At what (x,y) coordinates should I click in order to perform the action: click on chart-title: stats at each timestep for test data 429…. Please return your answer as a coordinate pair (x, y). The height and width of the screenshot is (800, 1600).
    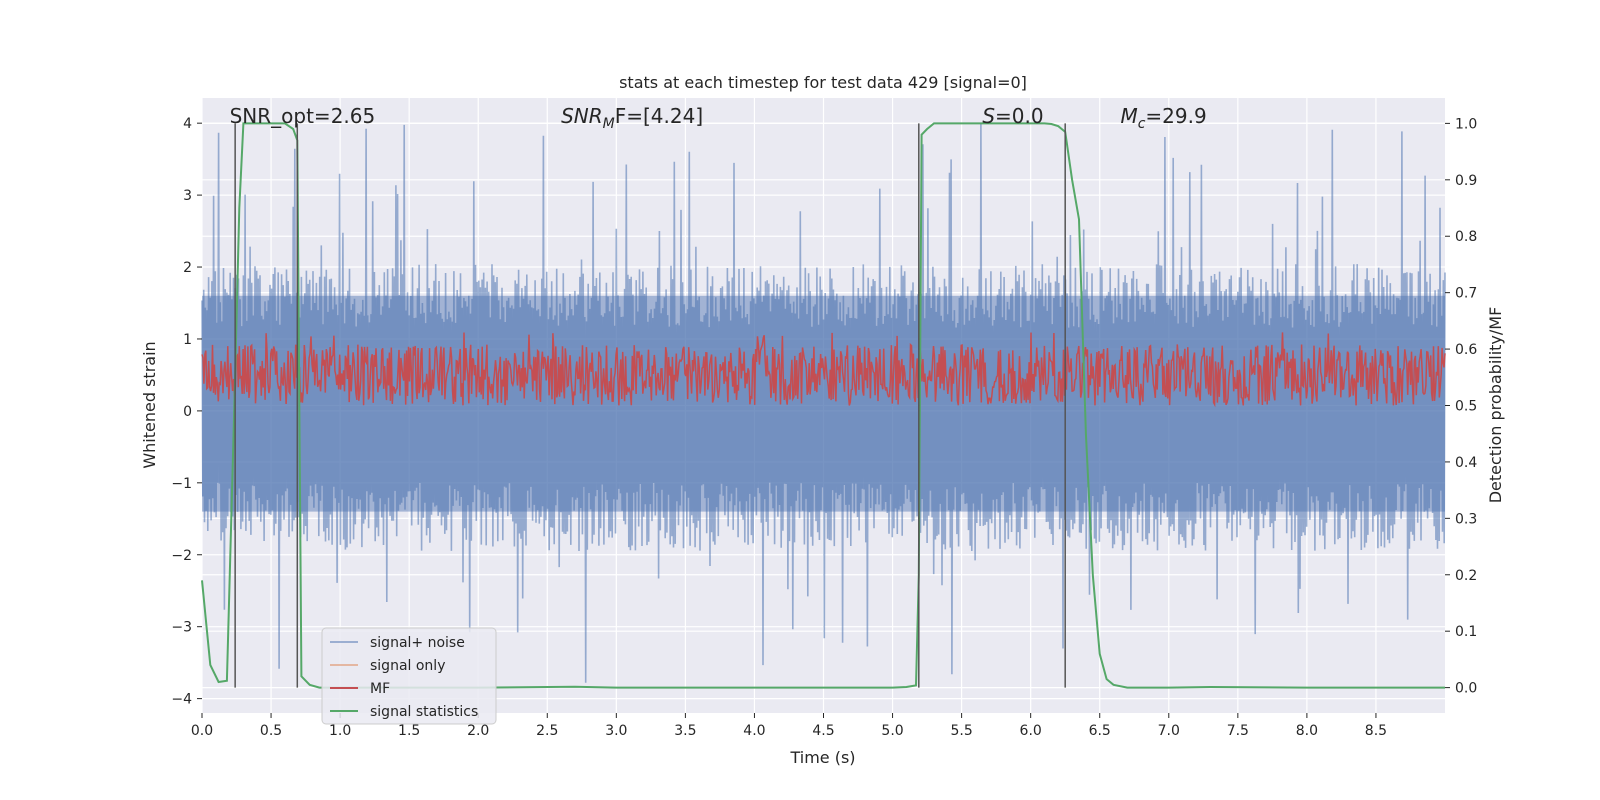
    Looking at the image, I should click on (823, 82).